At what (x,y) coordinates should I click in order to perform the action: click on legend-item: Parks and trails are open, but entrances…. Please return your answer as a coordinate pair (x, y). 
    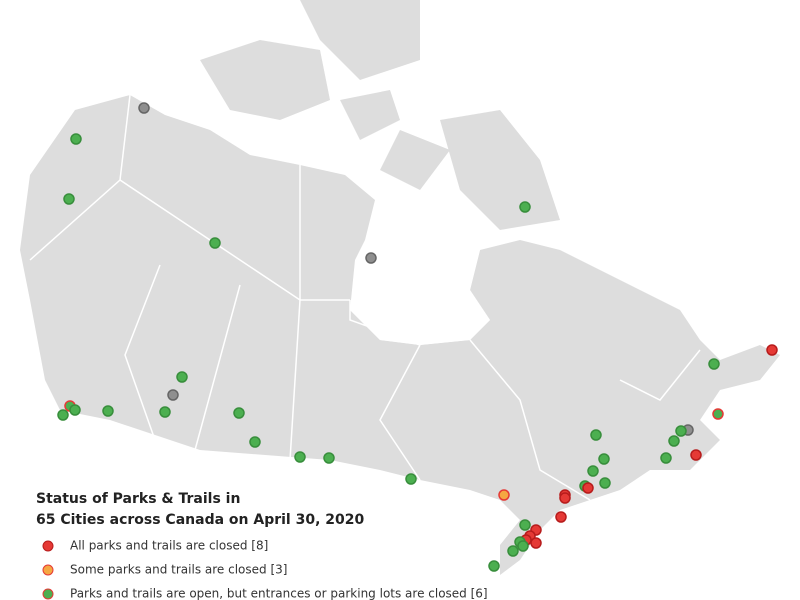
    Looking at the image, I should click on (279, 593).